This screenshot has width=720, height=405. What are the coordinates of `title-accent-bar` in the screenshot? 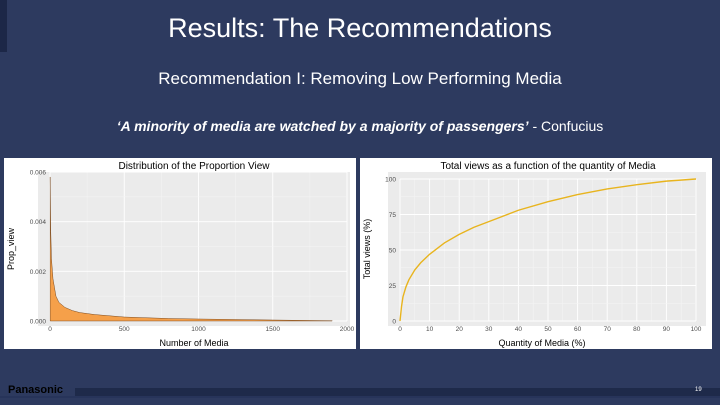 It's located at (3, 26).